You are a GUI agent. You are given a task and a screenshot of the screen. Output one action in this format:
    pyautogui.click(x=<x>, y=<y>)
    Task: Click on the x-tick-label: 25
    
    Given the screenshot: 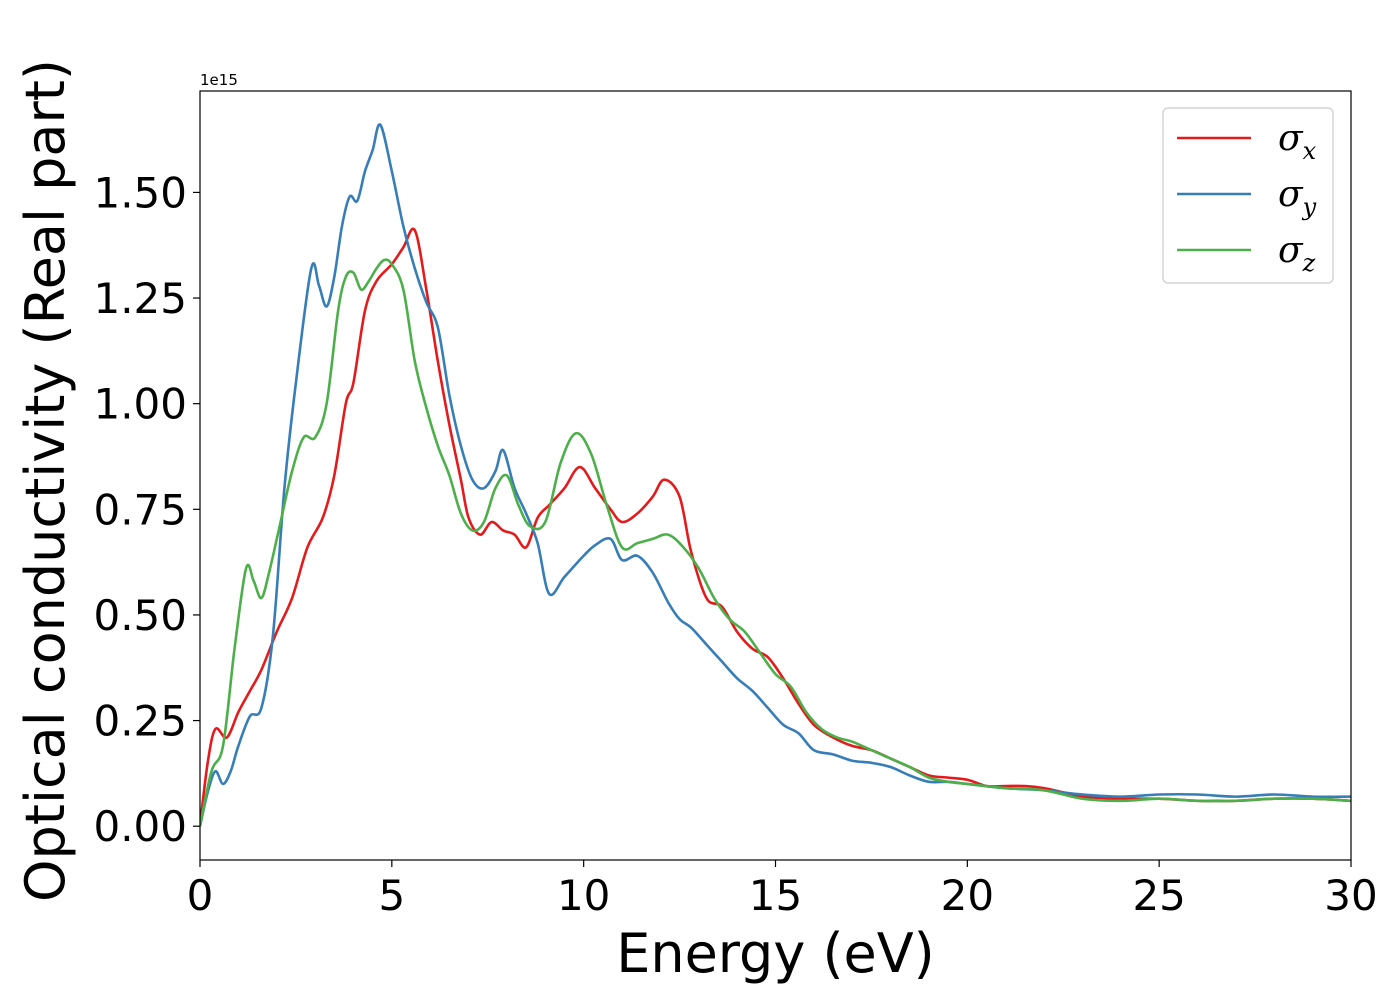 What is the action you would take?
    pyautogui.click(x=1158, y=895)
    